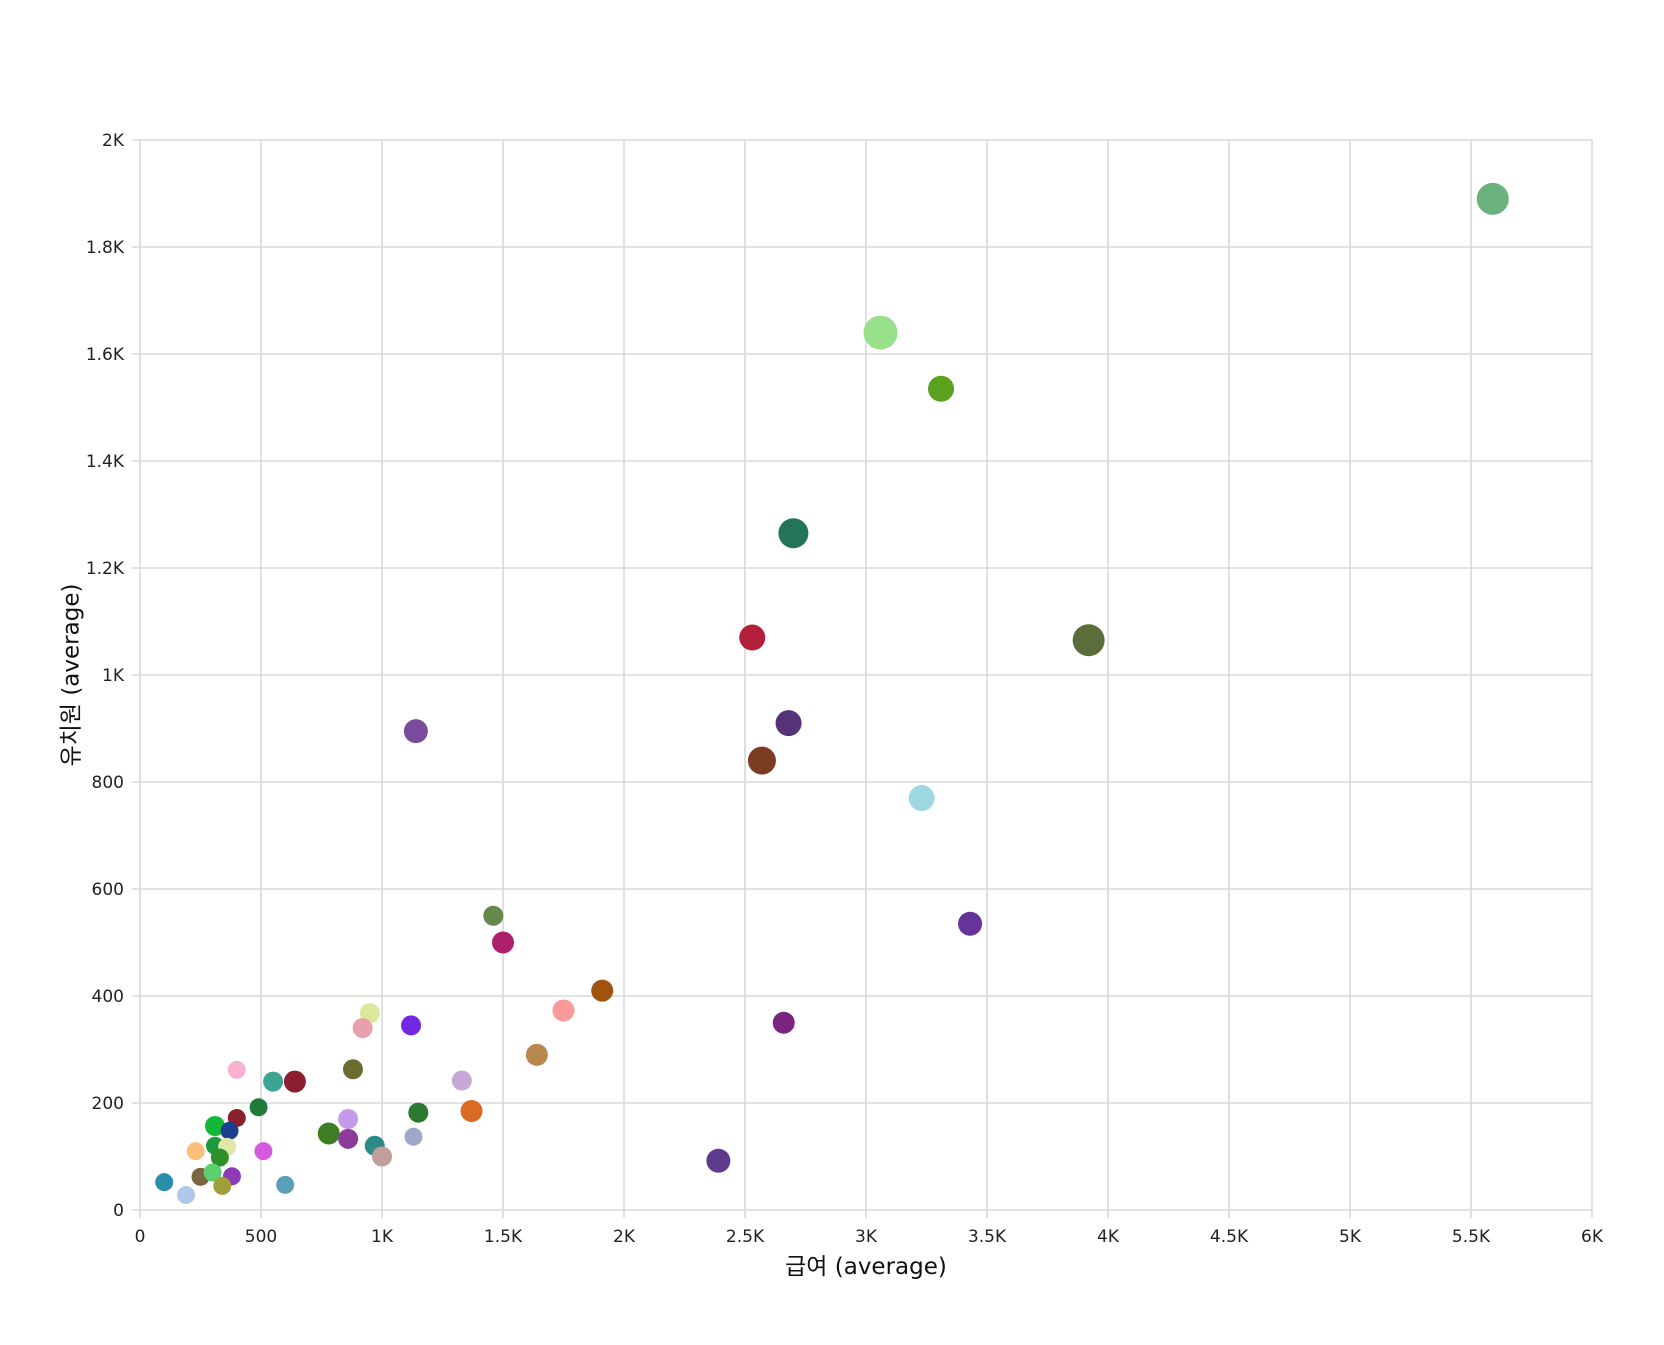 This screenshot has height=1345, width=1664. Describe the element at coordinates (1592, 1237) in the screenshot. I see `x-tick-label: 6K` at that location.